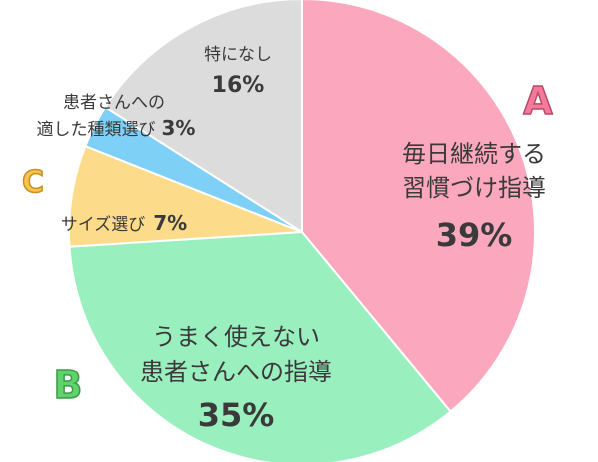 The height and width of the screenshot is (462, 598). What do you see at coordinates (179, 128) in the screenshot?
I see `slice-percent-d: 3%` at bounding box center [179, 128].